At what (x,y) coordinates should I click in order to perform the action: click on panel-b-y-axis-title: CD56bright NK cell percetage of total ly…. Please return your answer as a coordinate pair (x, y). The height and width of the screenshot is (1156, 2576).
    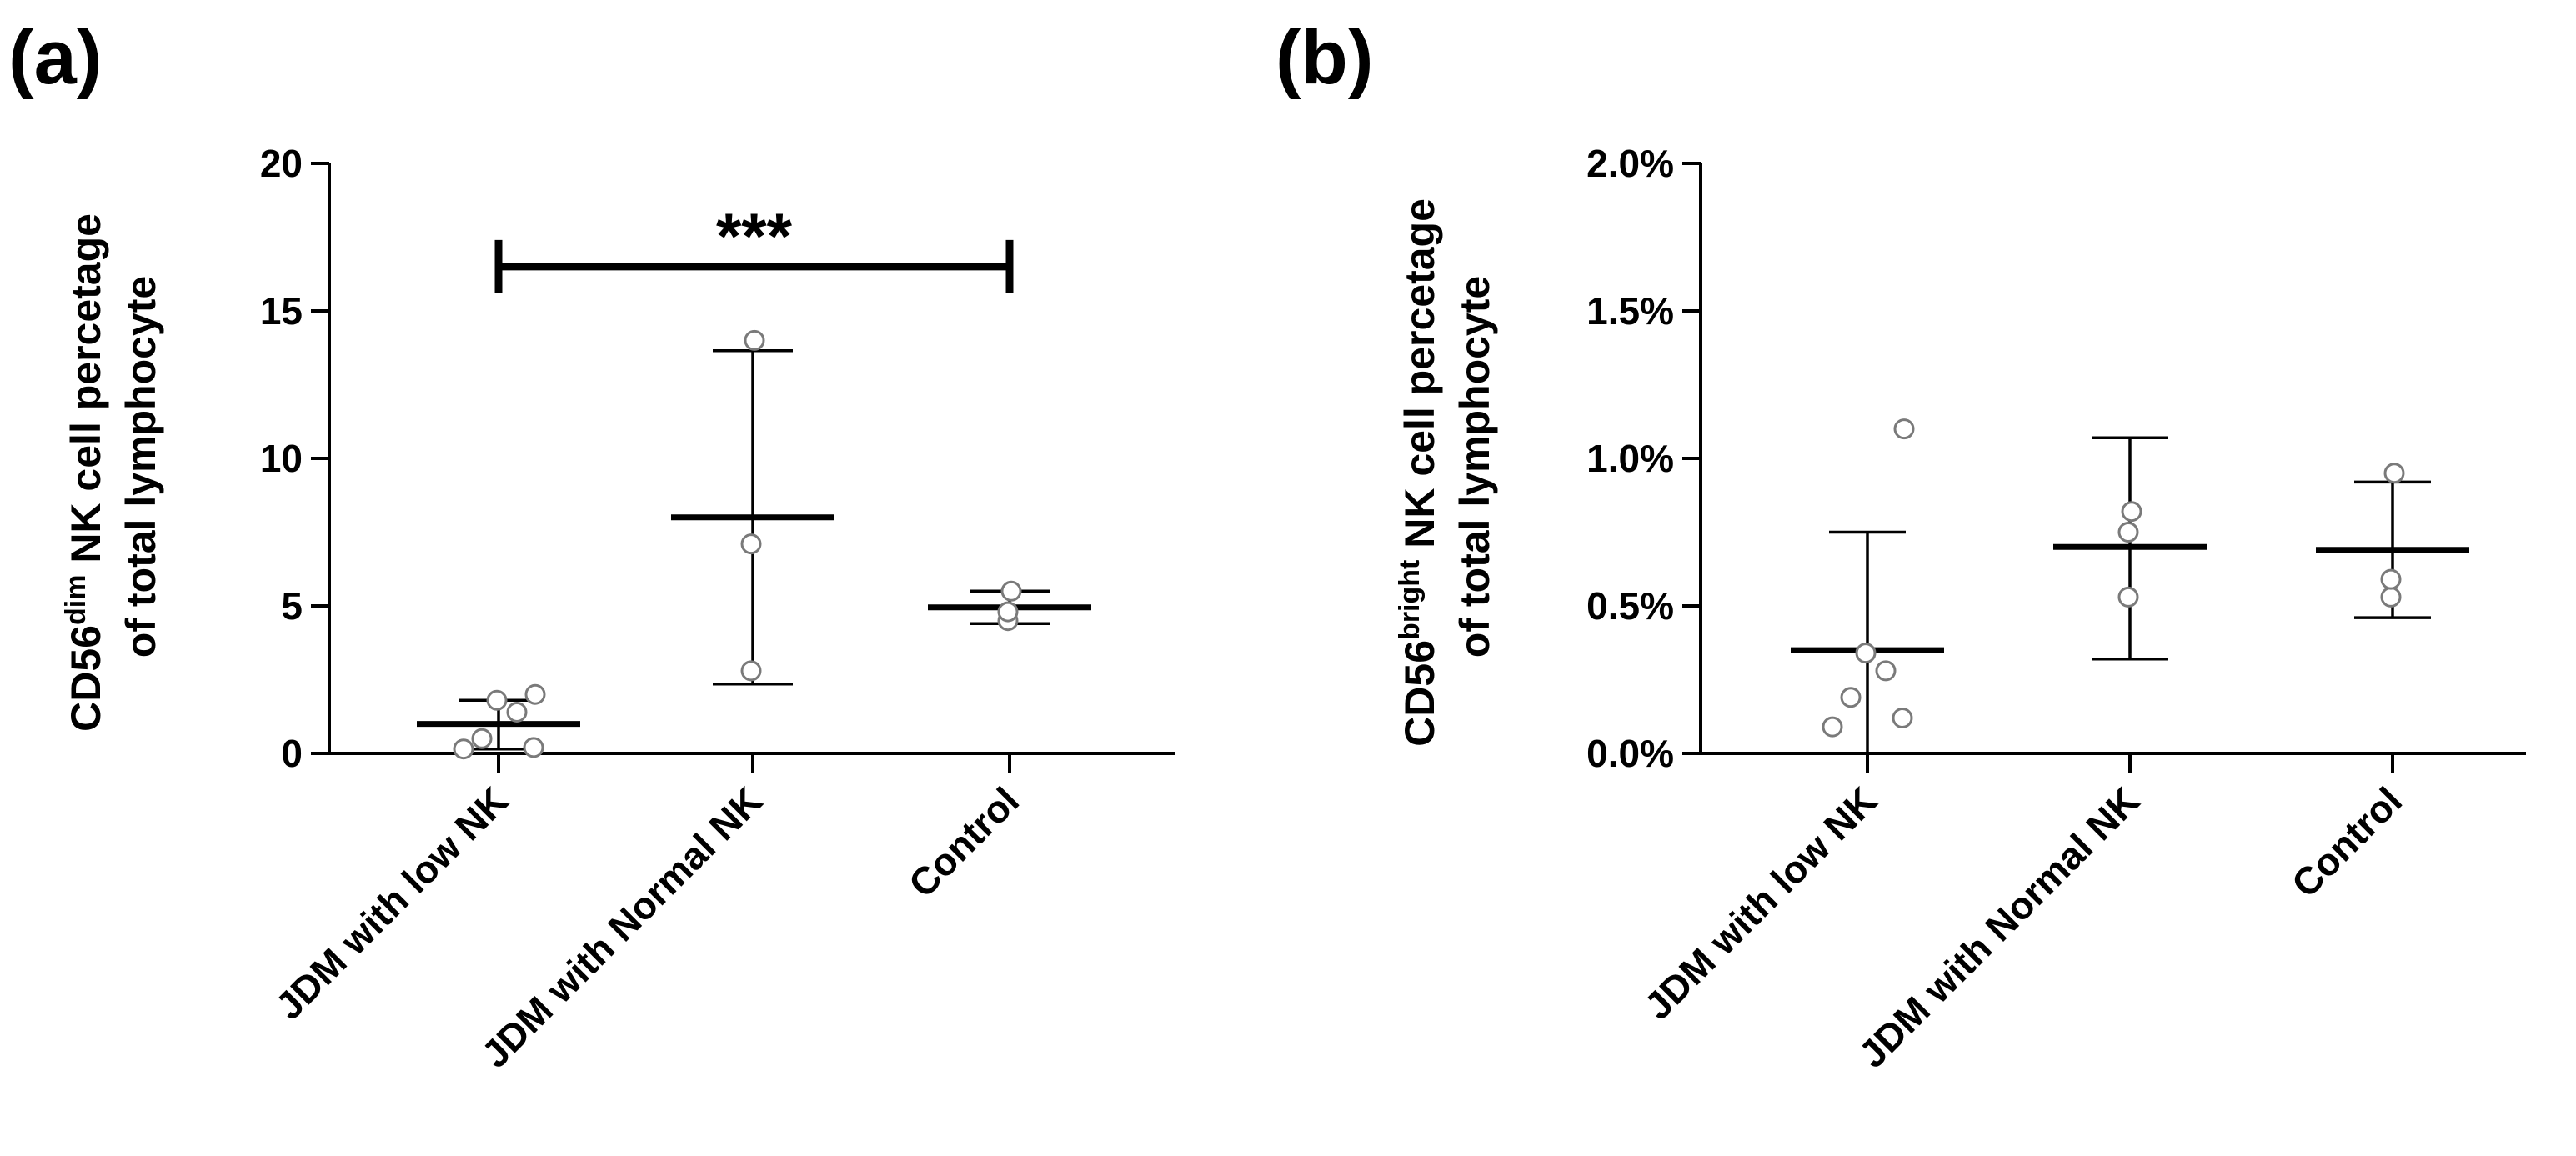
    Looking at the image, I should click on (1446, 467).